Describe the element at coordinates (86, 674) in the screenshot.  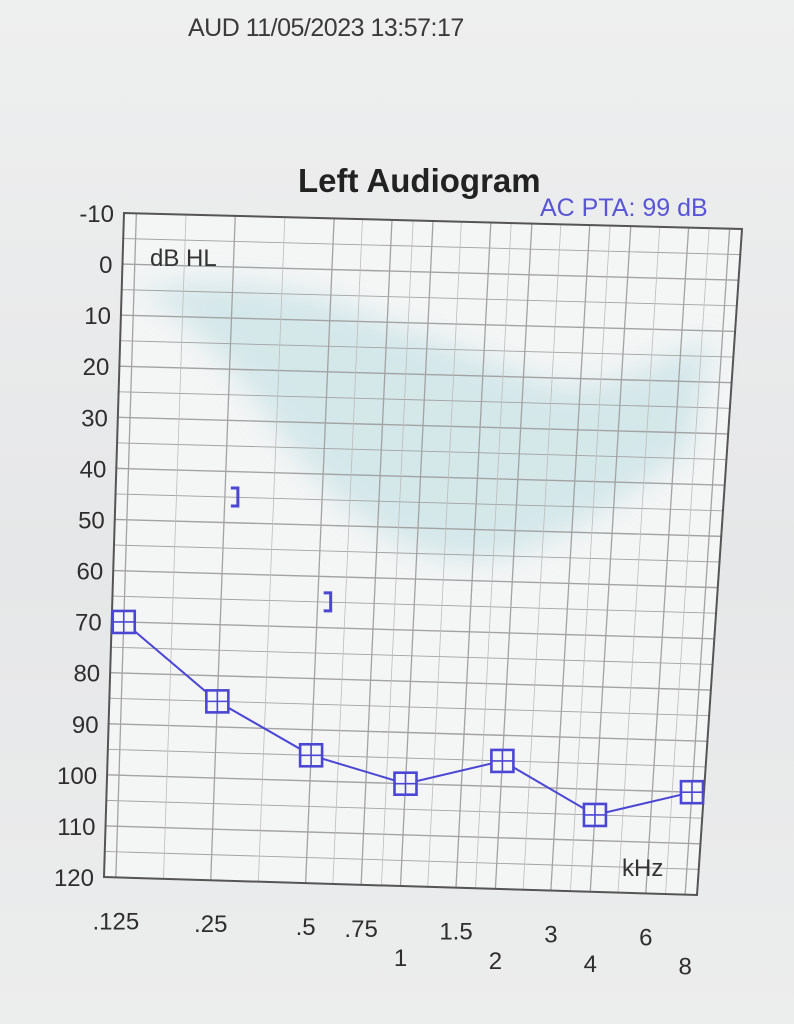
I see `y-tick-label: 80` at that location.